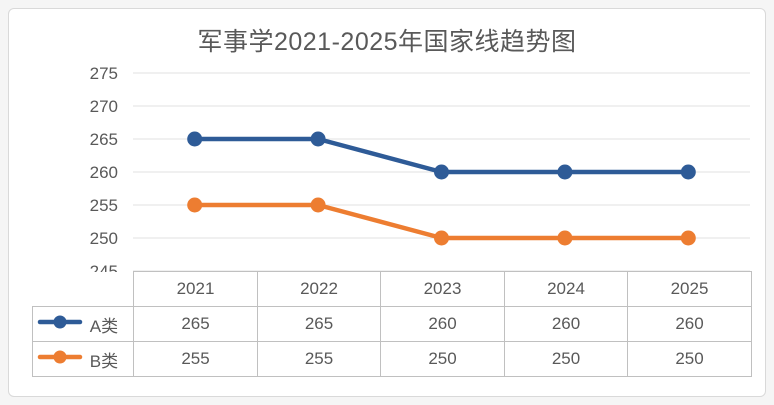 The width and height of the screenshot is (774, 405). Describe the element at coordinates (60, 324) in the screenshot. I see `series-a-line-marker-icon` at that location.